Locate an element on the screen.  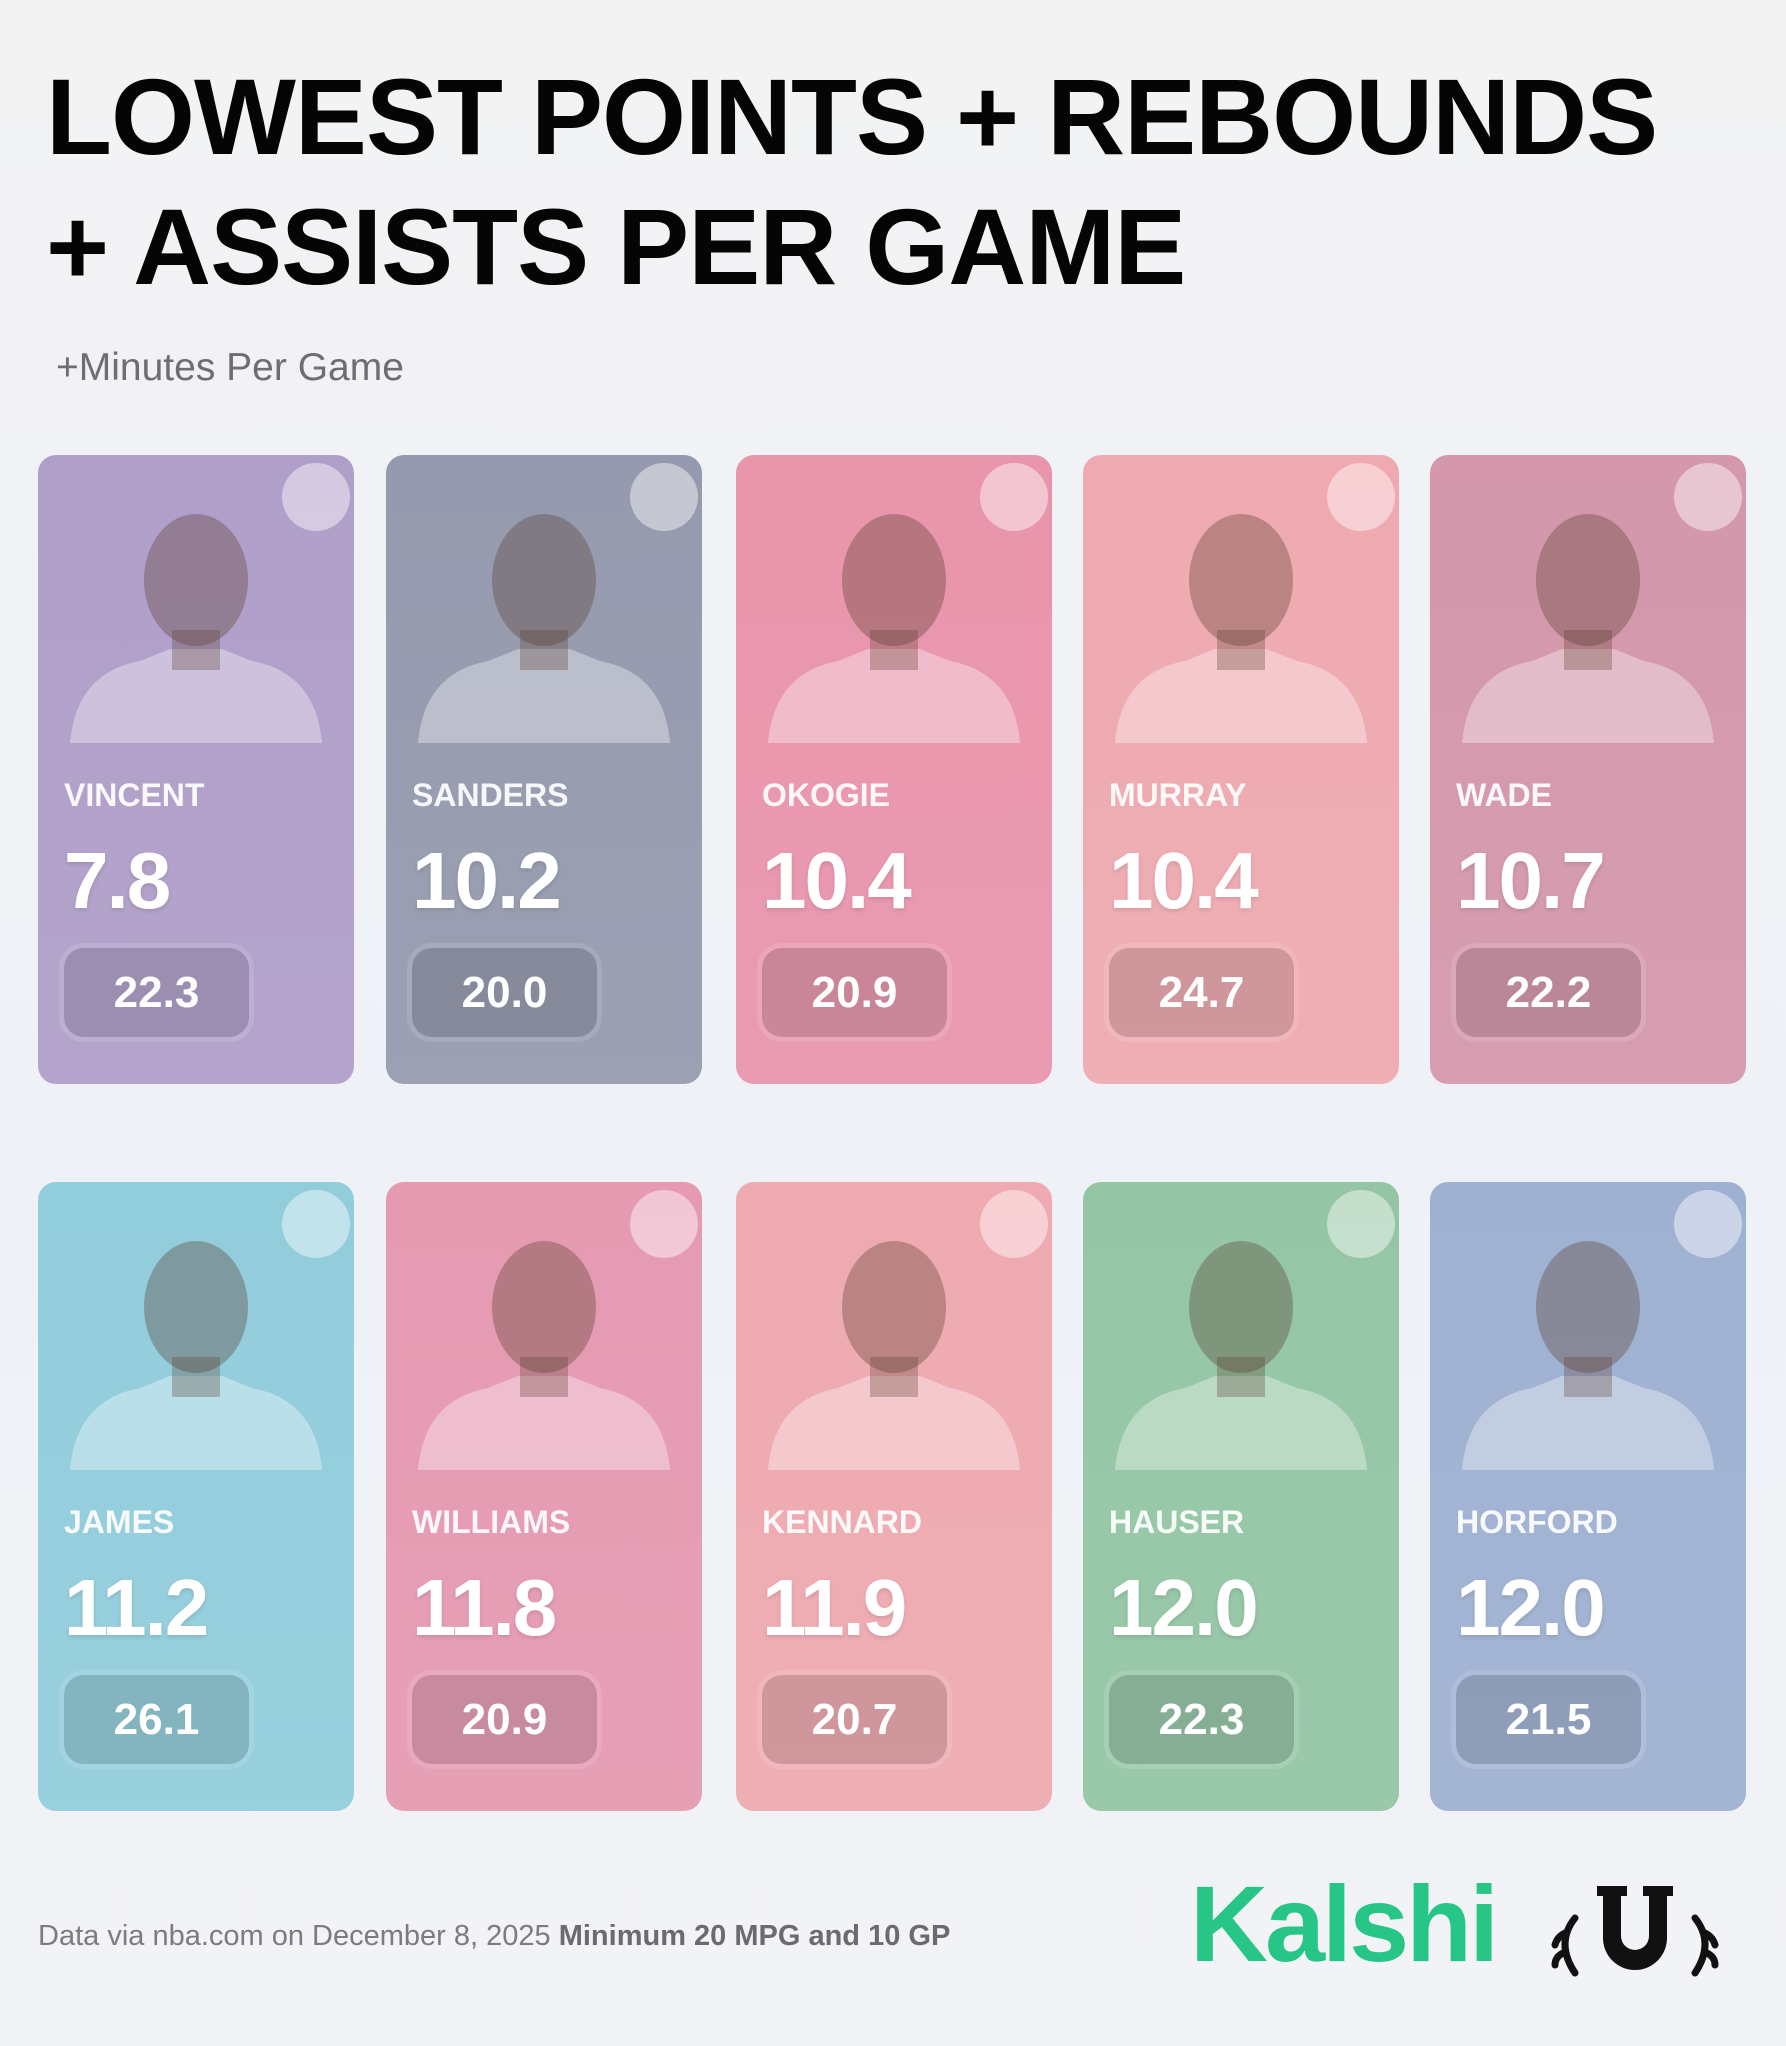
player-name: VINCENT is located at coordinates (134, 795).